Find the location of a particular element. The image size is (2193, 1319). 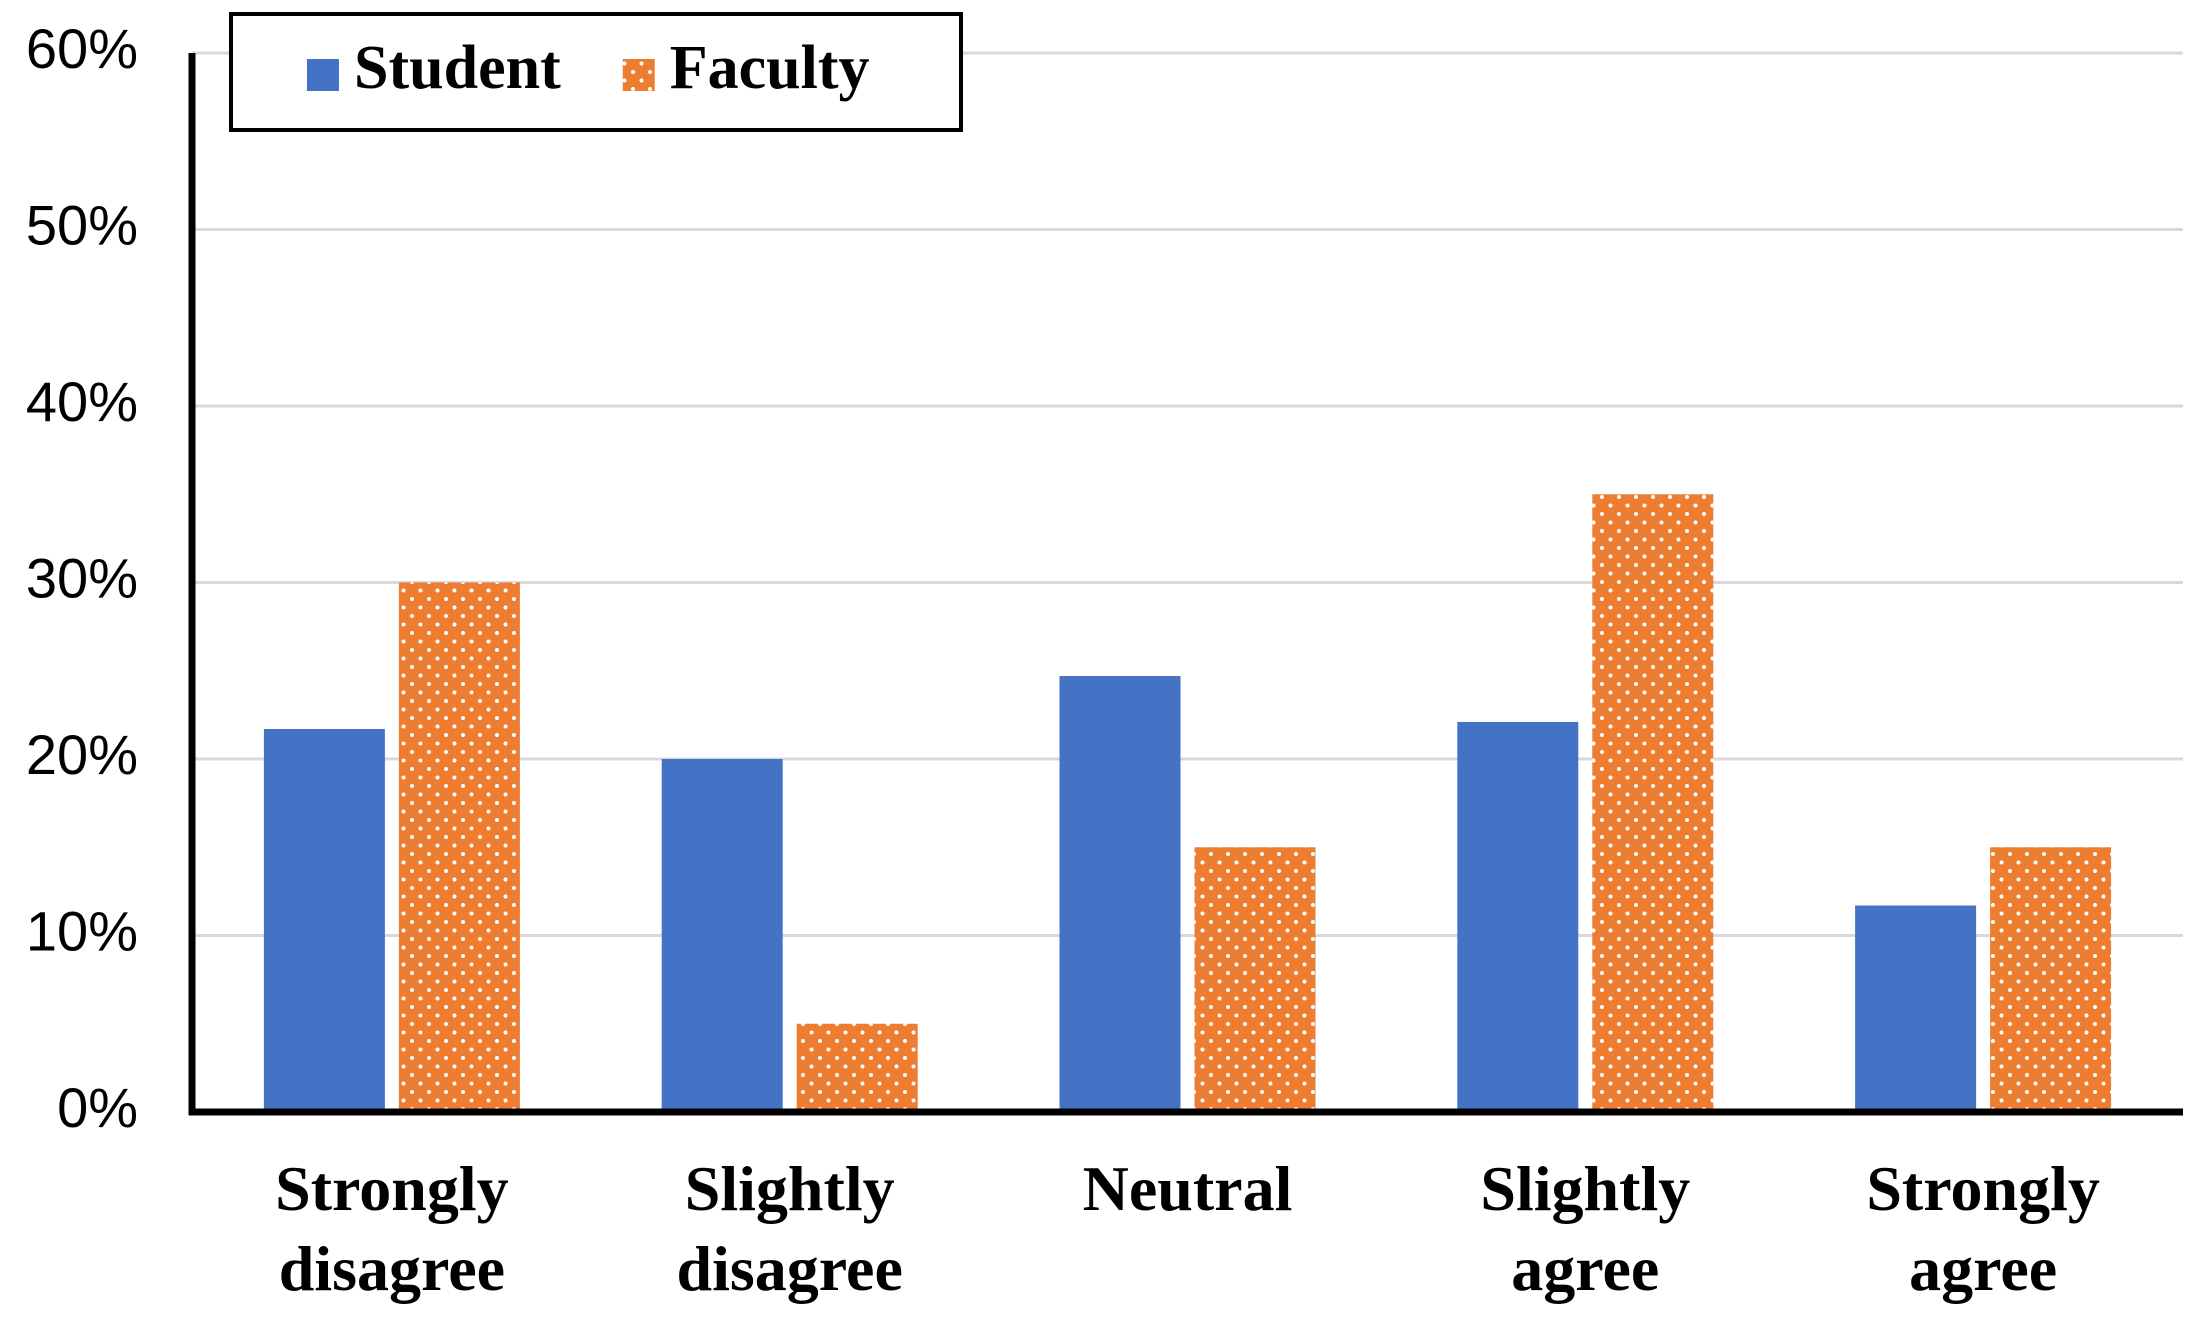

y-tick-label: 20% is located at coordinates (82, 754).